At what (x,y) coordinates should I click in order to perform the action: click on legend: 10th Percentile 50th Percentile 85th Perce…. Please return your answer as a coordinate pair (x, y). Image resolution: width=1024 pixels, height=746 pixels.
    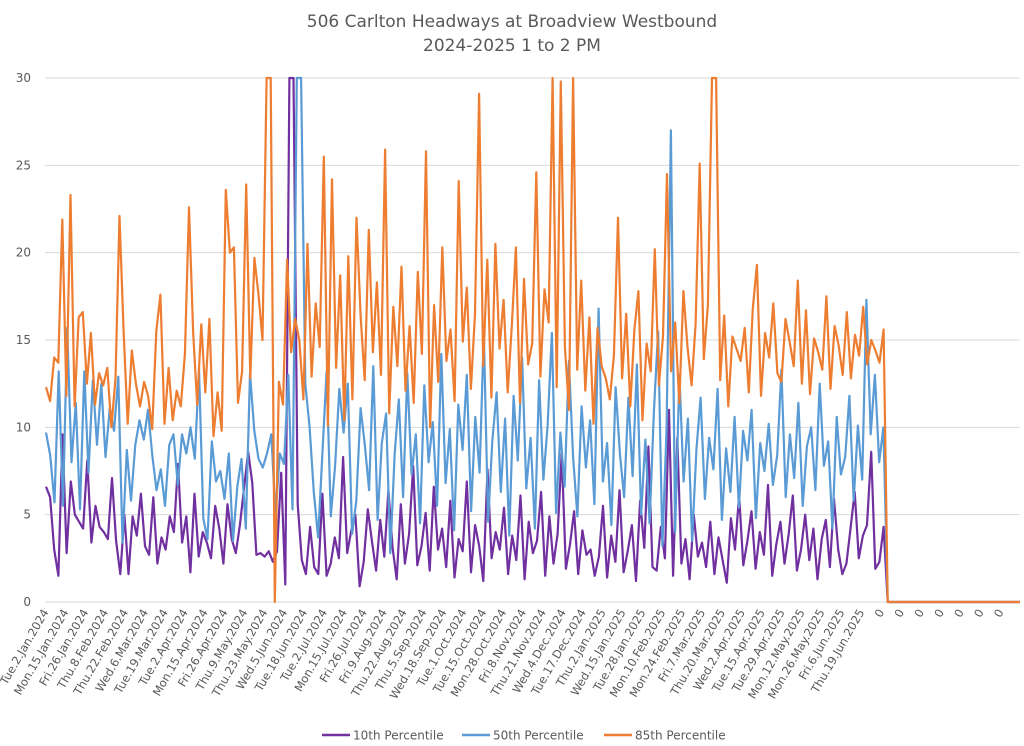
    Looking at the image, I should click on (524, 736).